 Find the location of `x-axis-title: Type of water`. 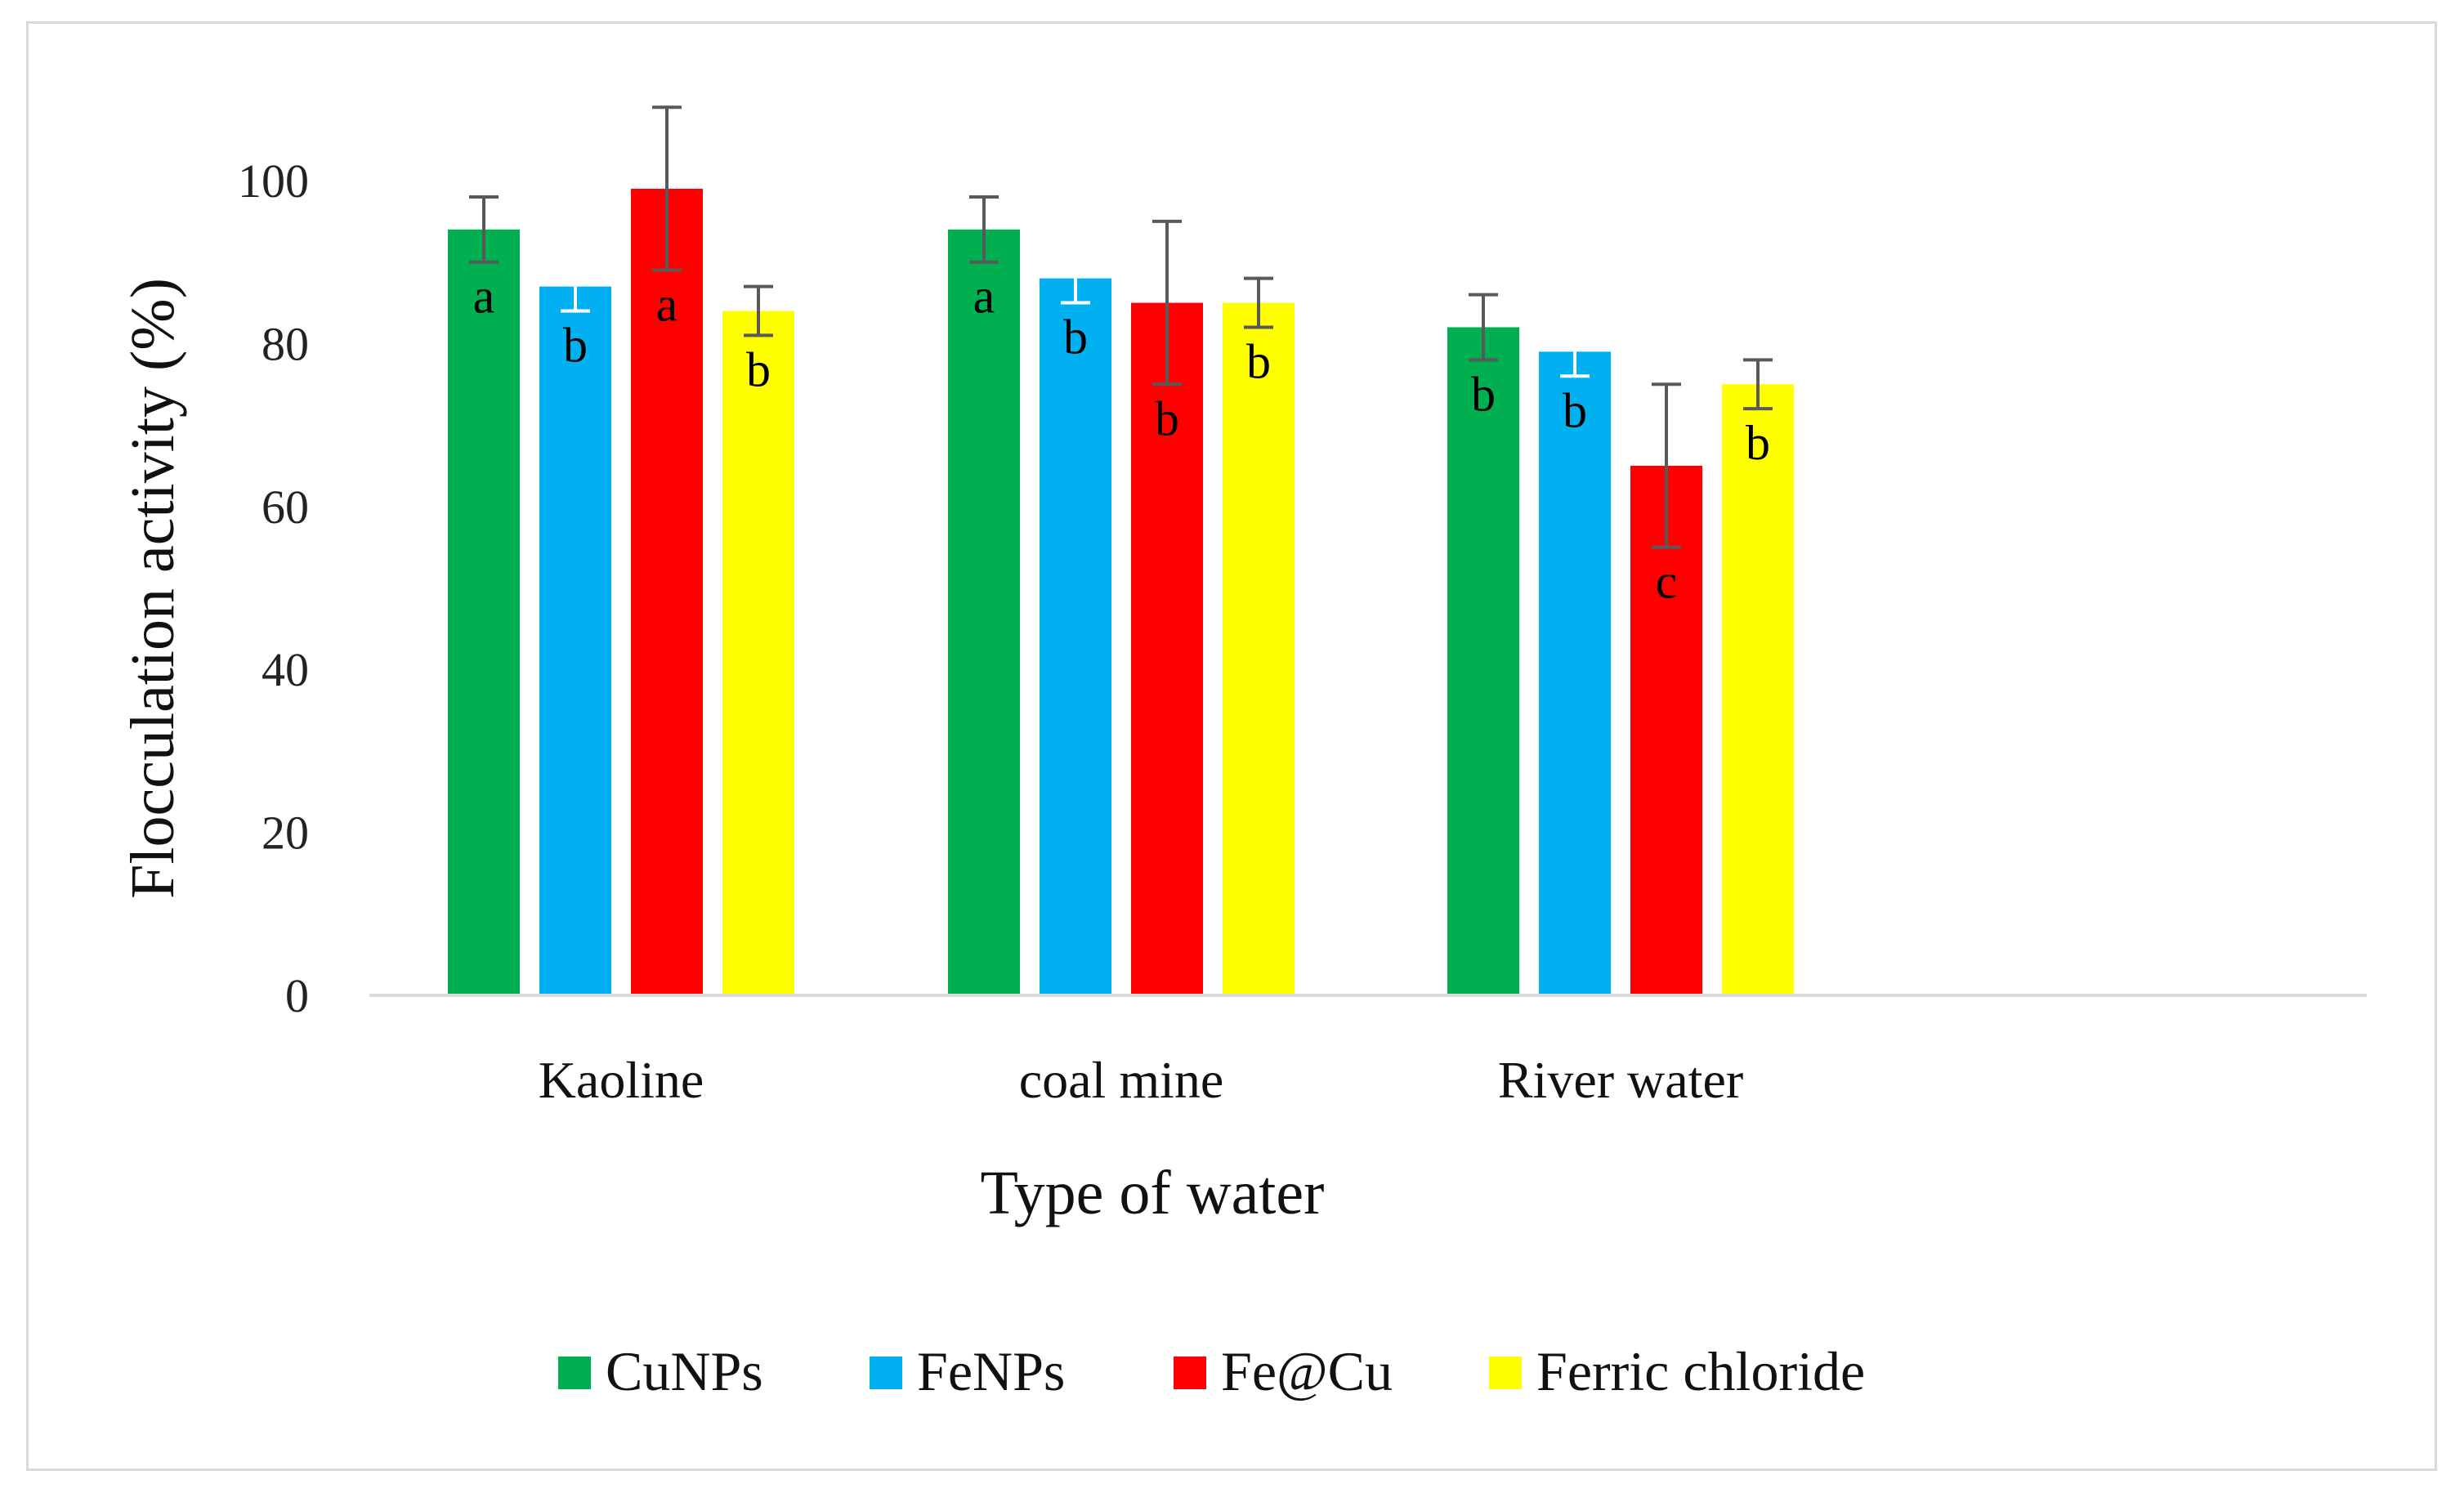

x-axis-title: Type of water is located at coordinates (1153, 1193).